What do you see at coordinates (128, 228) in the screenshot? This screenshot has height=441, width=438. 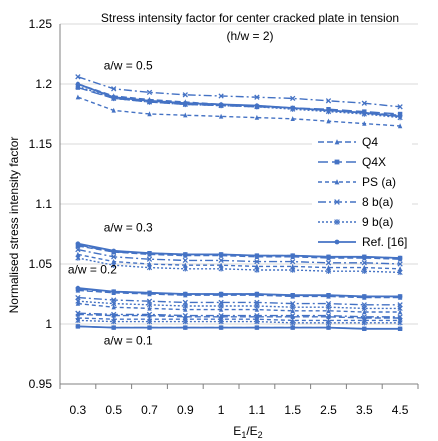 I see `annotation-label: a/w = 0.3` at bounding box center [128, 228].